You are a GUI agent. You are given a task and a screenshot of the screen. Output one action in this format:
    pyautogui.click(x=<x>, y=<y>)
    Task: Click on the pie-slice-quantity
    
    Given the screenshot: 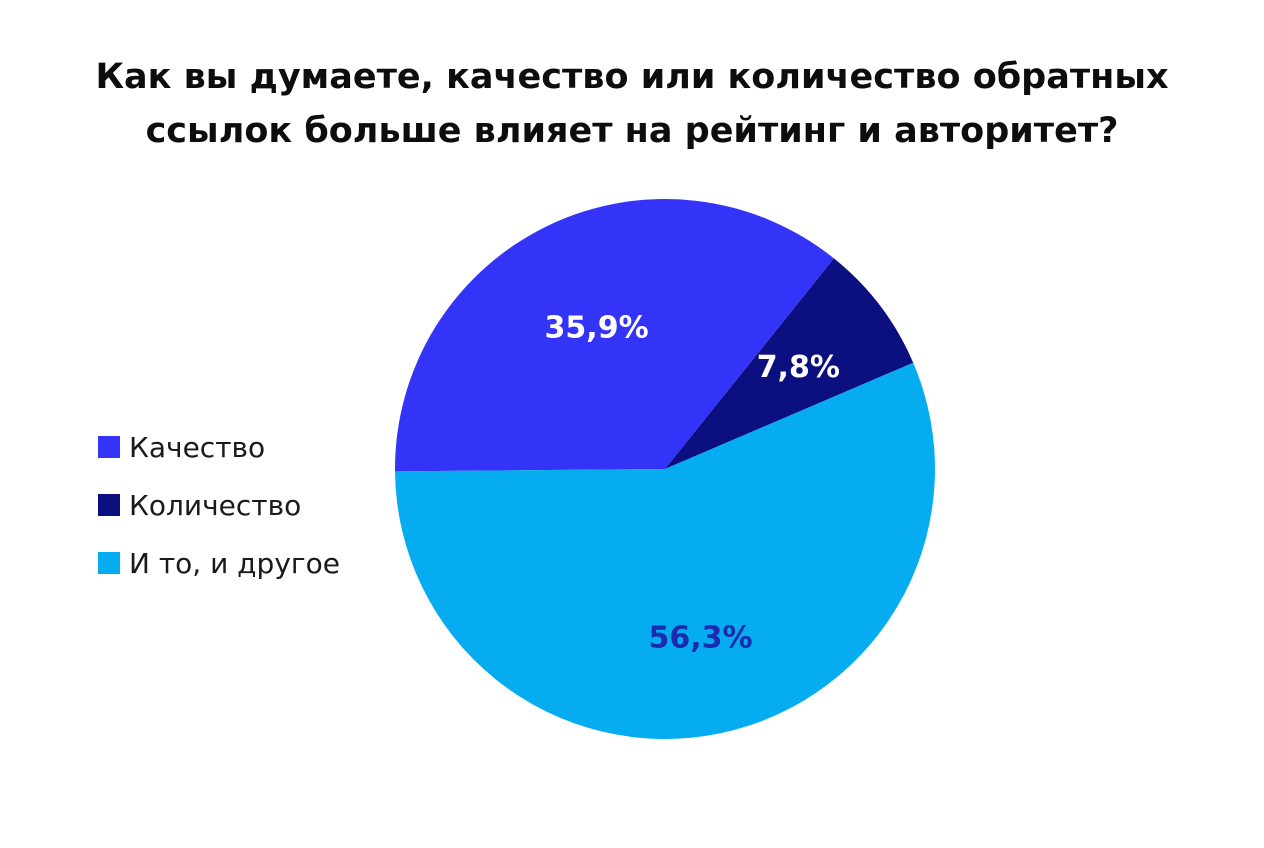 What is the action you would take?
    pyautogui.click(x=789, y=363)
    